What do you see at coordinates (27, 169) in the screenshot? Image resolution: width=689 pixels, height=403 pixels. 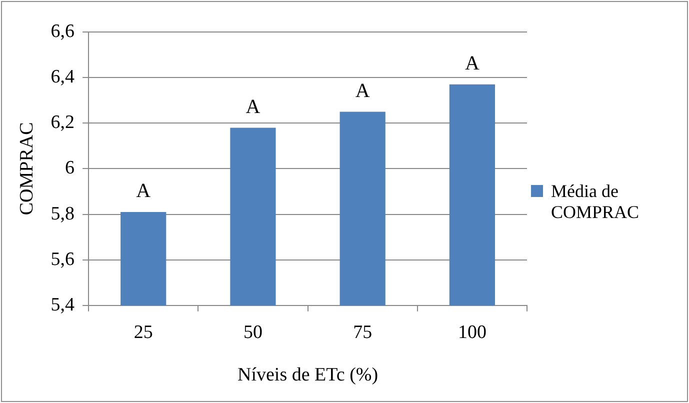 I see `y-axis-title: COMPRAC` at bounding box center [27, 169].